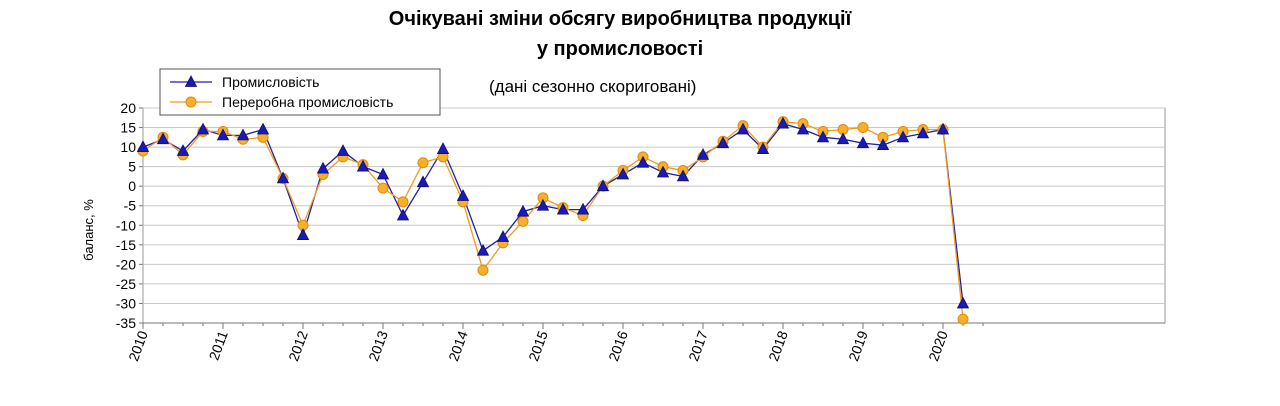 This screenshot has width=1280, height=406. What do you see at coordinates (778, 345) in the screenshot?
I see `x-tick-label: 2018` at bounding box center [778, 345].